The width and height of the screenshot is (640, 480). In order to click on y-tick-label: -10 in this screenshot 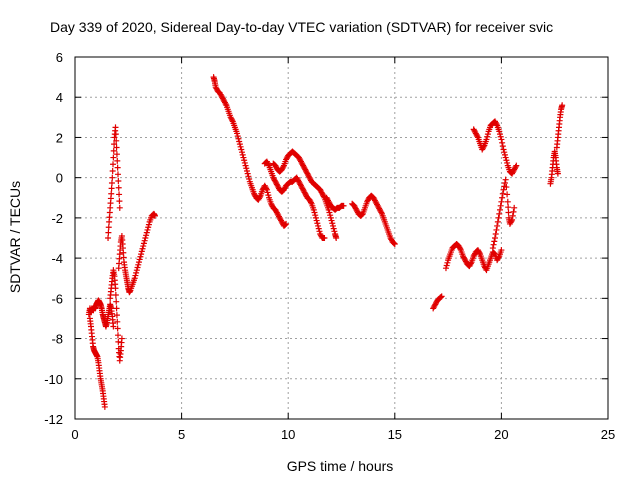, I will do `click(53, 379)`.